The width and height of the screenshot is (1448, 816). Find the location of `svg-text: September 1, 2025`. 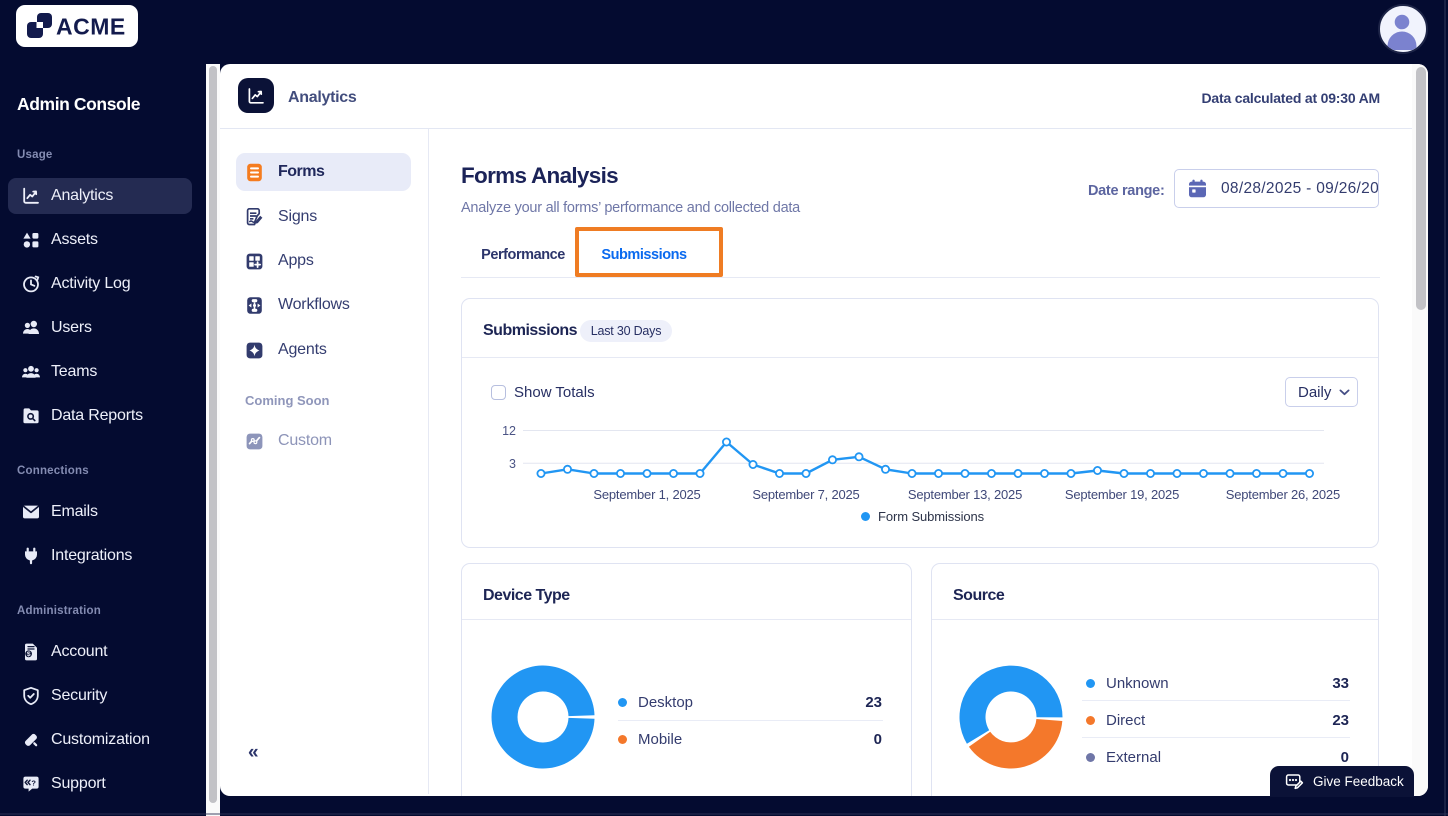

svg-text: September 1, 2025 is located at coordinates (646, 494).